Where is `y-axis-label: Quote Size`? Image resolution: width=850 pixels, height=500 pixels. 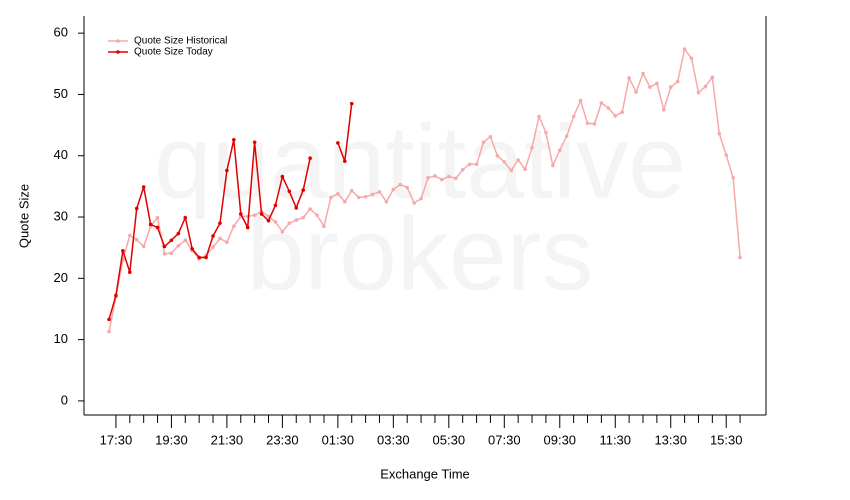 y-axis-label: Quote Size is located at coordinates (23, 216).